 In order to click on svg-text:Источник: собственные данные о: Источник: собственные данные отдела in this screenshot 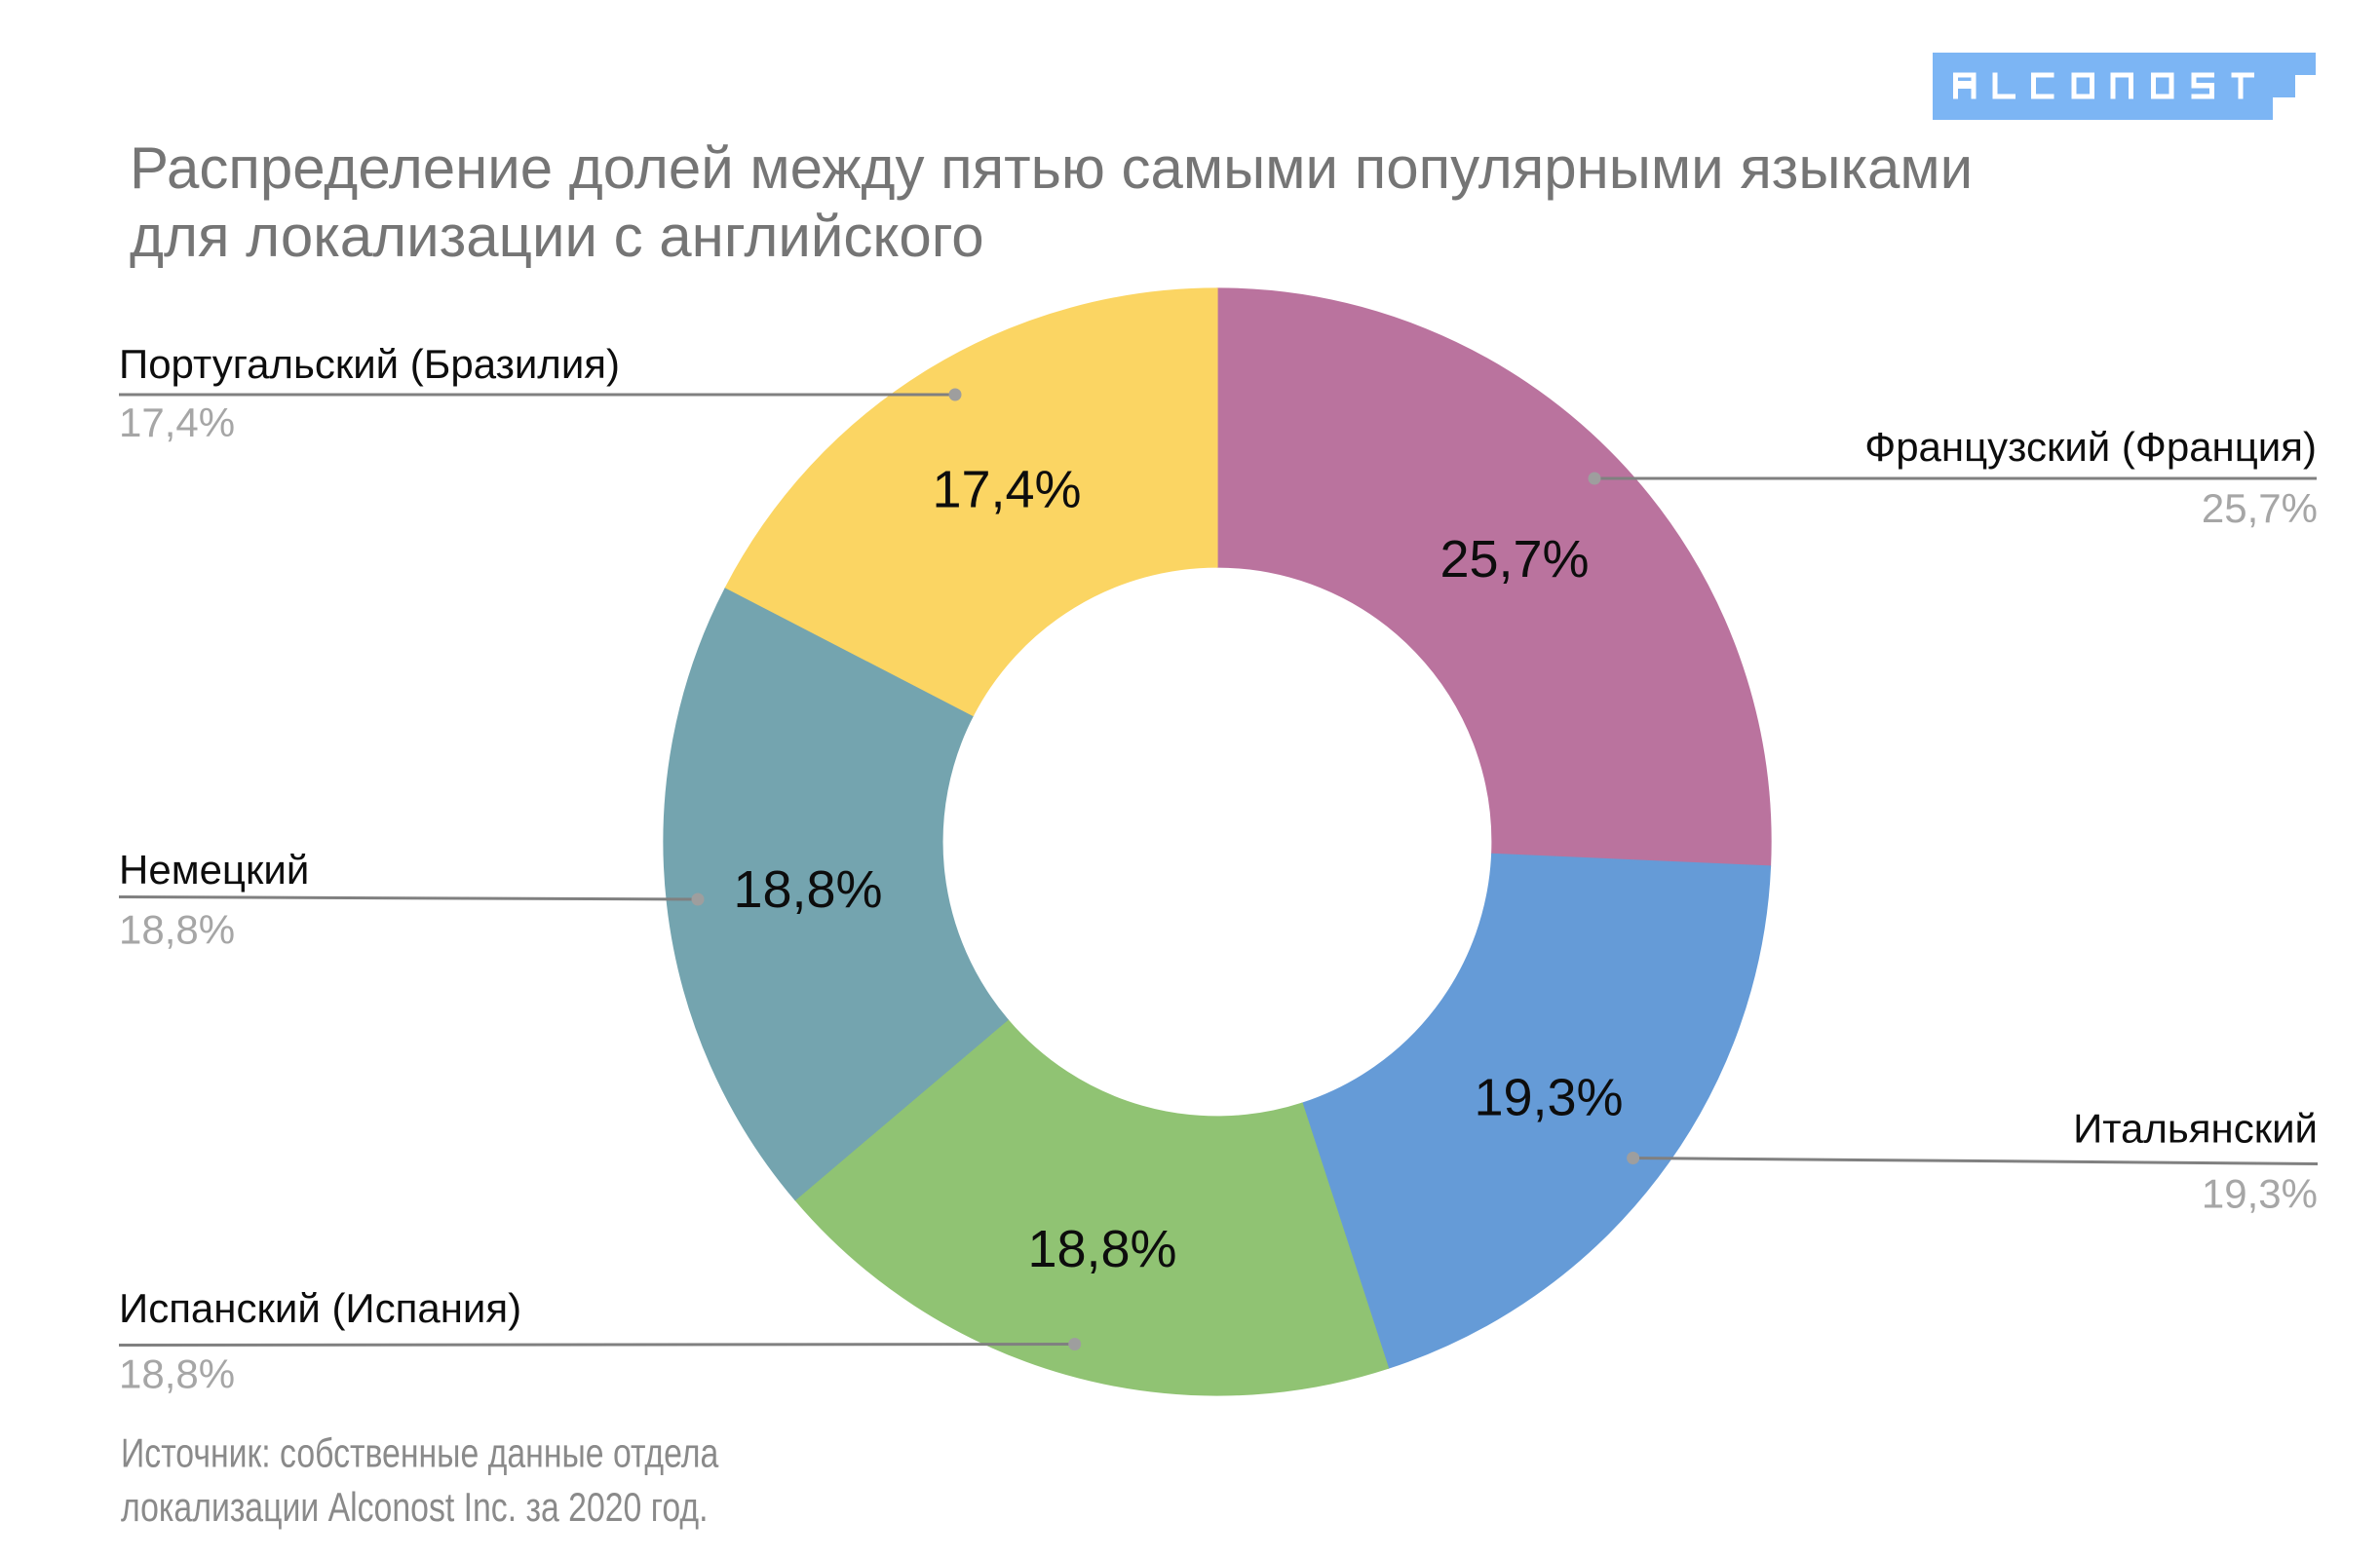, I will do `click(420, 1453)`.